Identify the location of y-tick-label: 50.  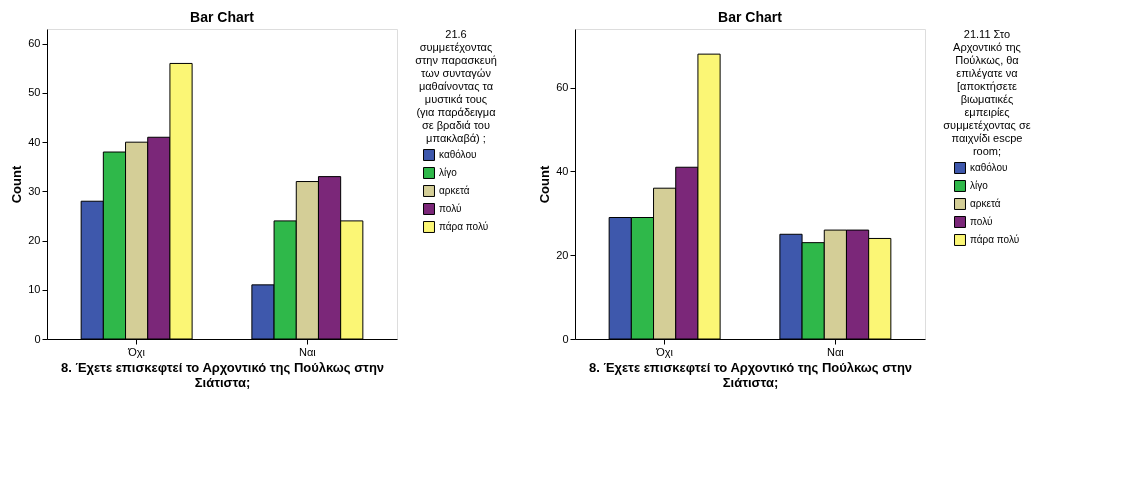
(34, 92).